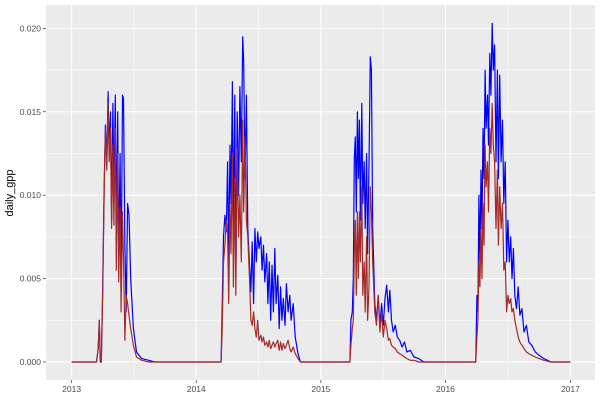  What do you see at coordinates (31, 112) in the screenshot?
I see `y-tick-label: 0.015` at bounding box center [31, 112].